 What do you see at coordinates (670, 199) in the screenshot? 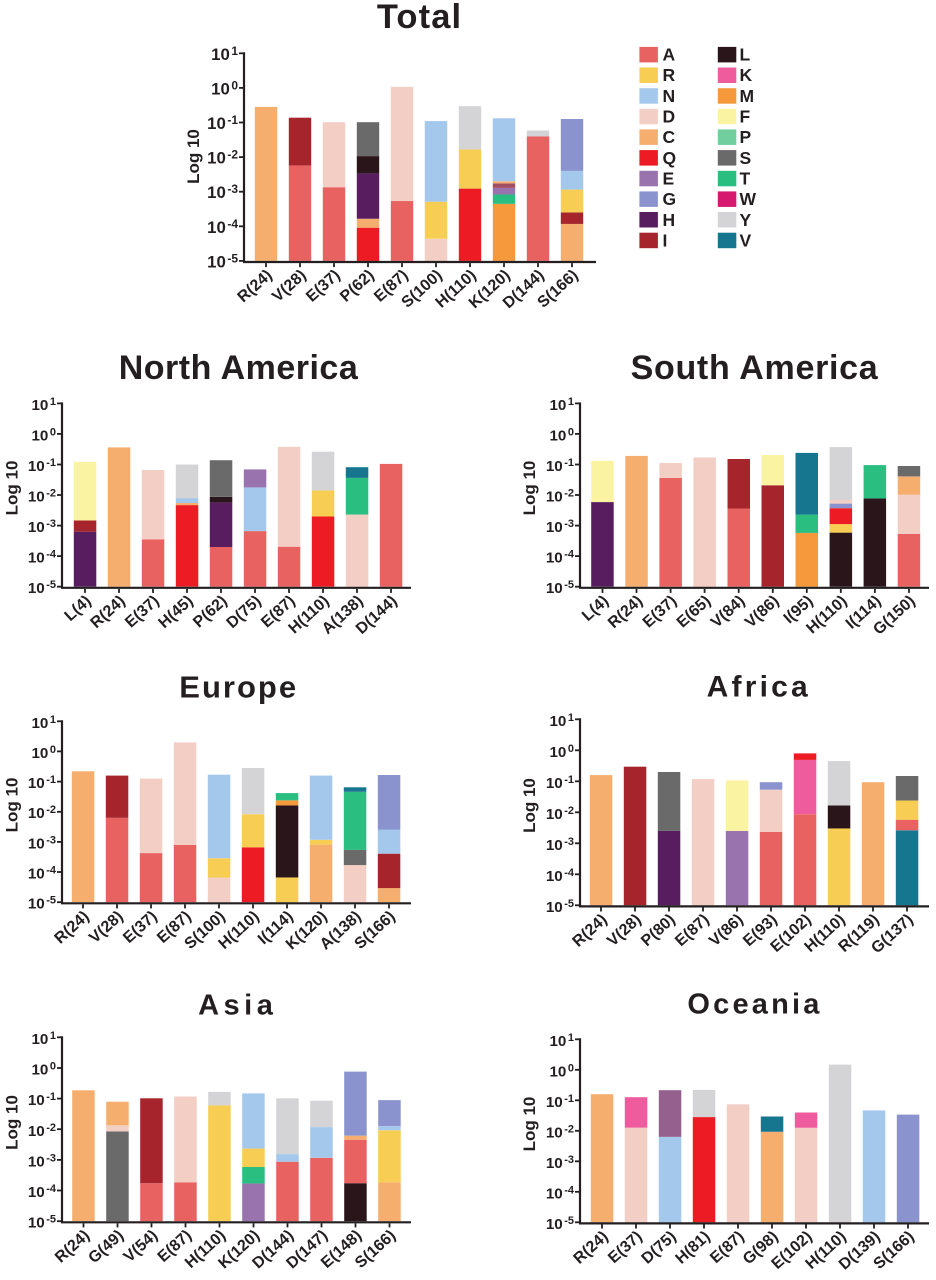
I see `svg-text: G` at bounding box center [670, 199].